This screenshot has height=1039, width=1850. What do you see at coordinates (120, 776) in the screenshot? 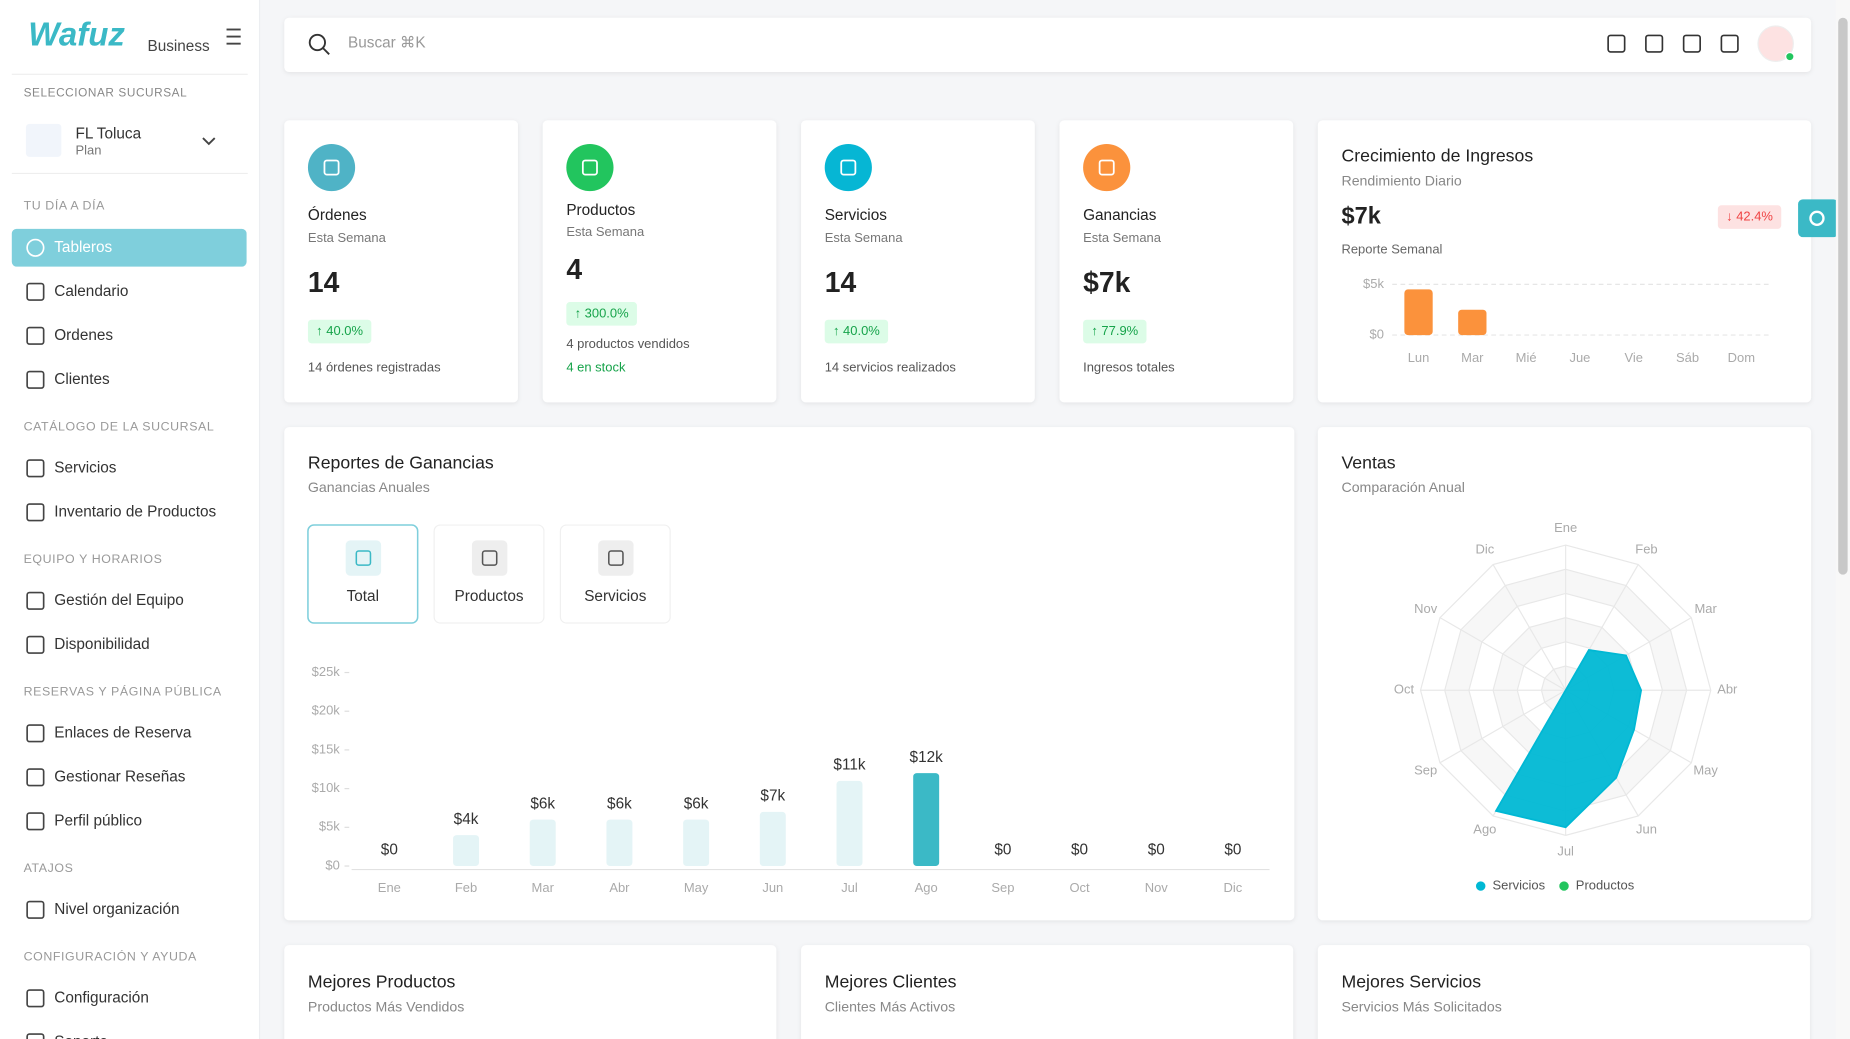
I see `menu-item: Gestionar Reseñas` at bounding box center [120, 776].